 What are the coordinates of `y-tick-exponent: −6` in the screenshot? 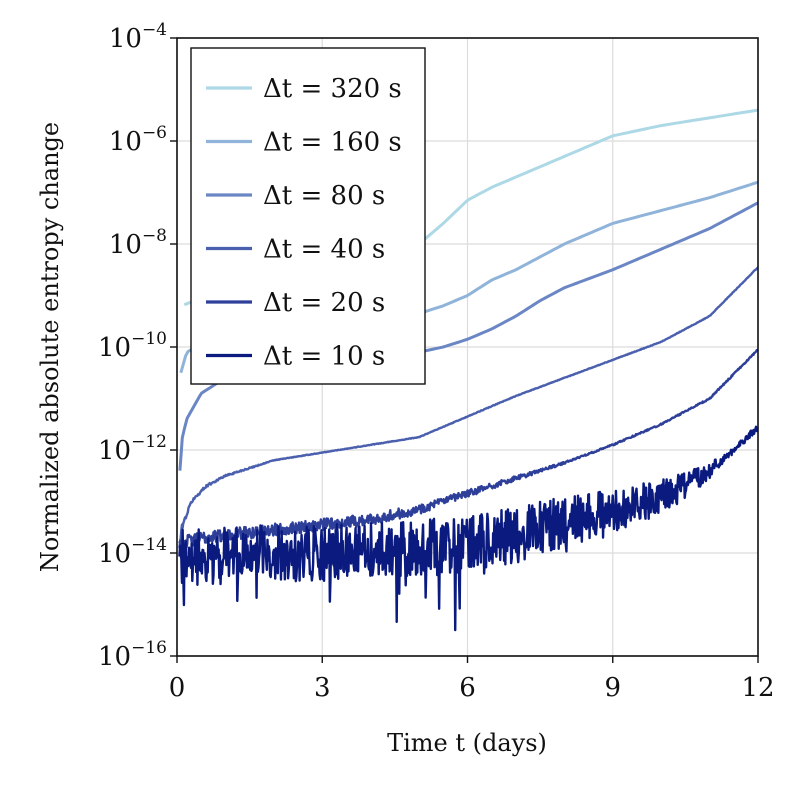 It's located at (154, 133).